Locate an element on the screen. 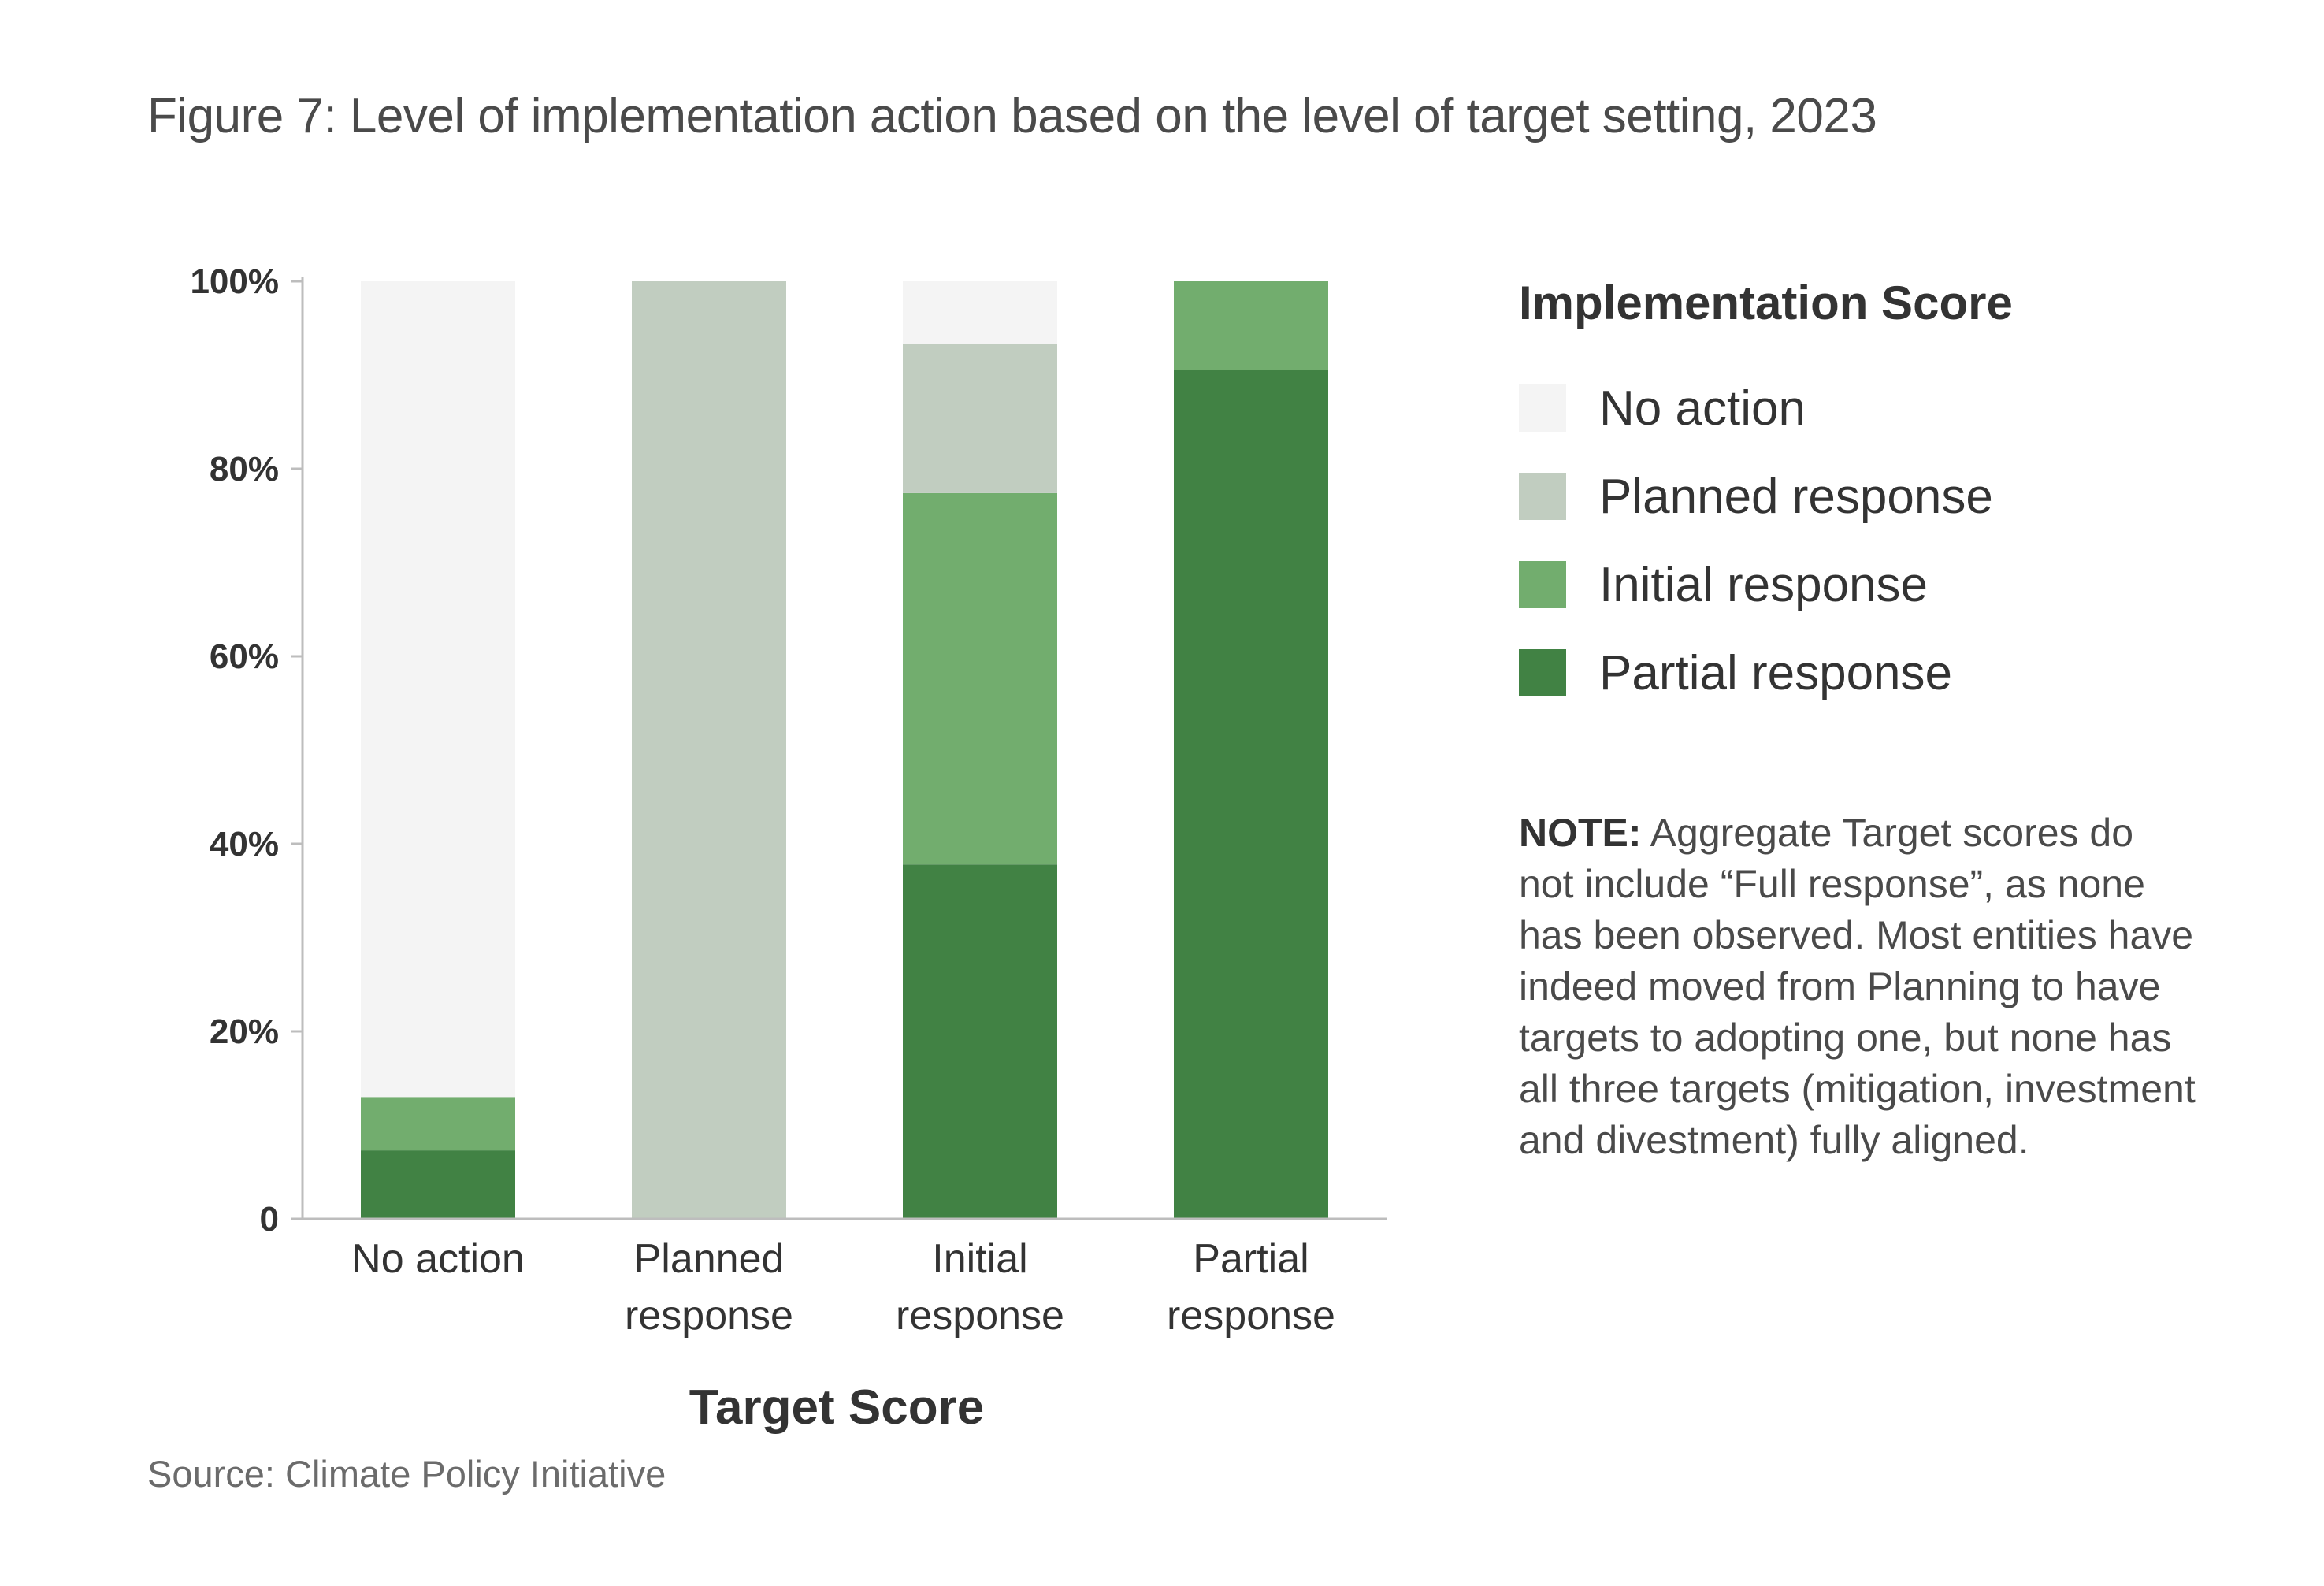 The image size is (2324, 1586). legend-swatch-initial-response is located at coordinates (1542, 584).